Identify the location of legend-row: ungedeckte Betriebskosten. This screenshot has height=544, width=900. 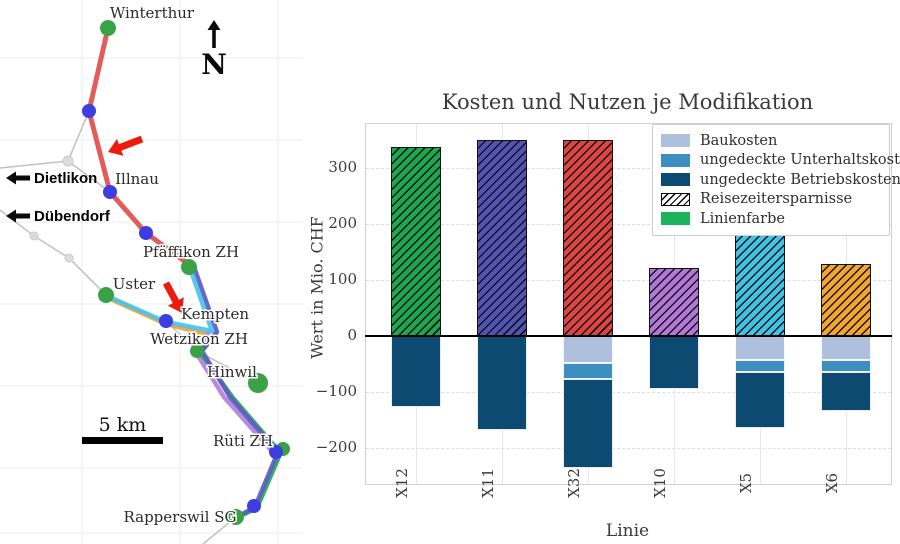
(780, 180).